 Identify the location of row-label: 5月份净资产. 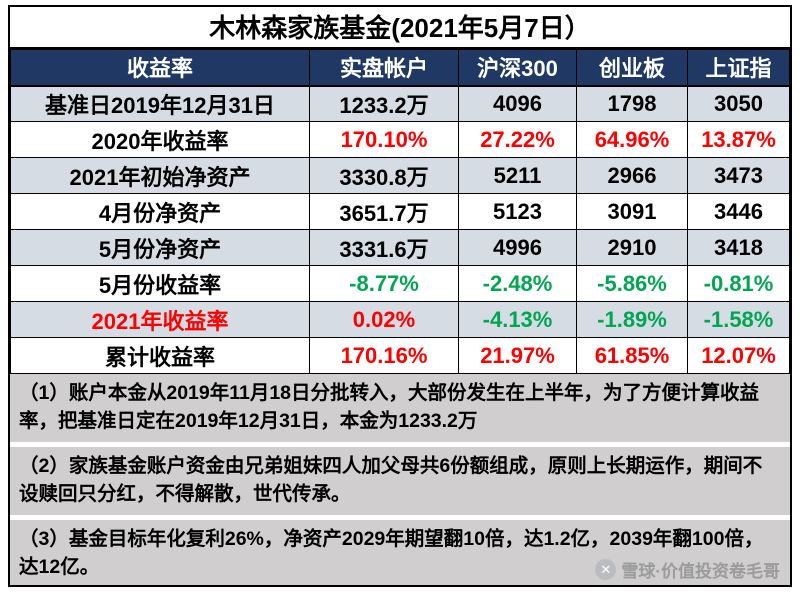
(160, 247).